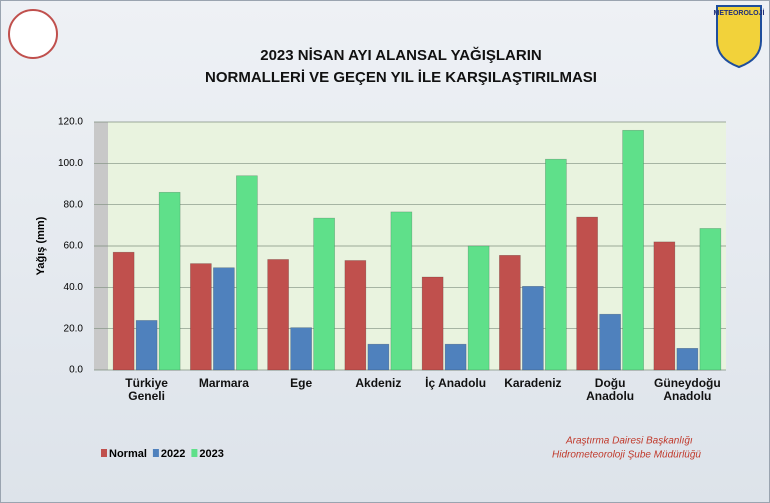 The image size is (770, 503). Describe the element at coordinates (378, 383) in the screenshot. I see `x-tick-label: Akdeniz` at that location.